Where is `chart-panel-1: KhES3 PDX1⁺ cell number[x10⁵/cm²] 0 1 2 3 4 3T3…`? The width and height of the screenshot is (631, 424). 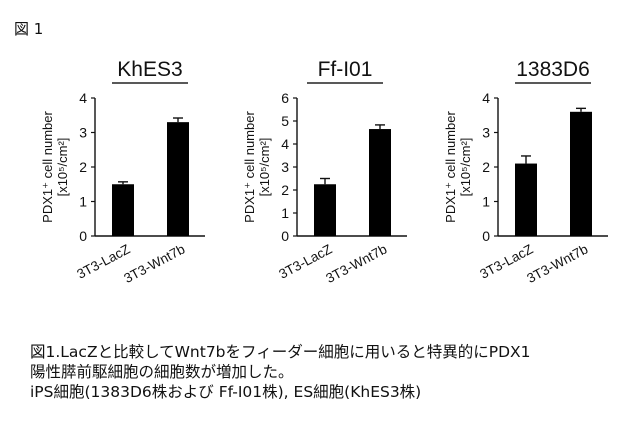
chart-panel-1: KhES3 PDX1⁺ cell number[x10⁵/cm²] 0 1 2 3 4 3T3… is located at coordinates (122, 172).